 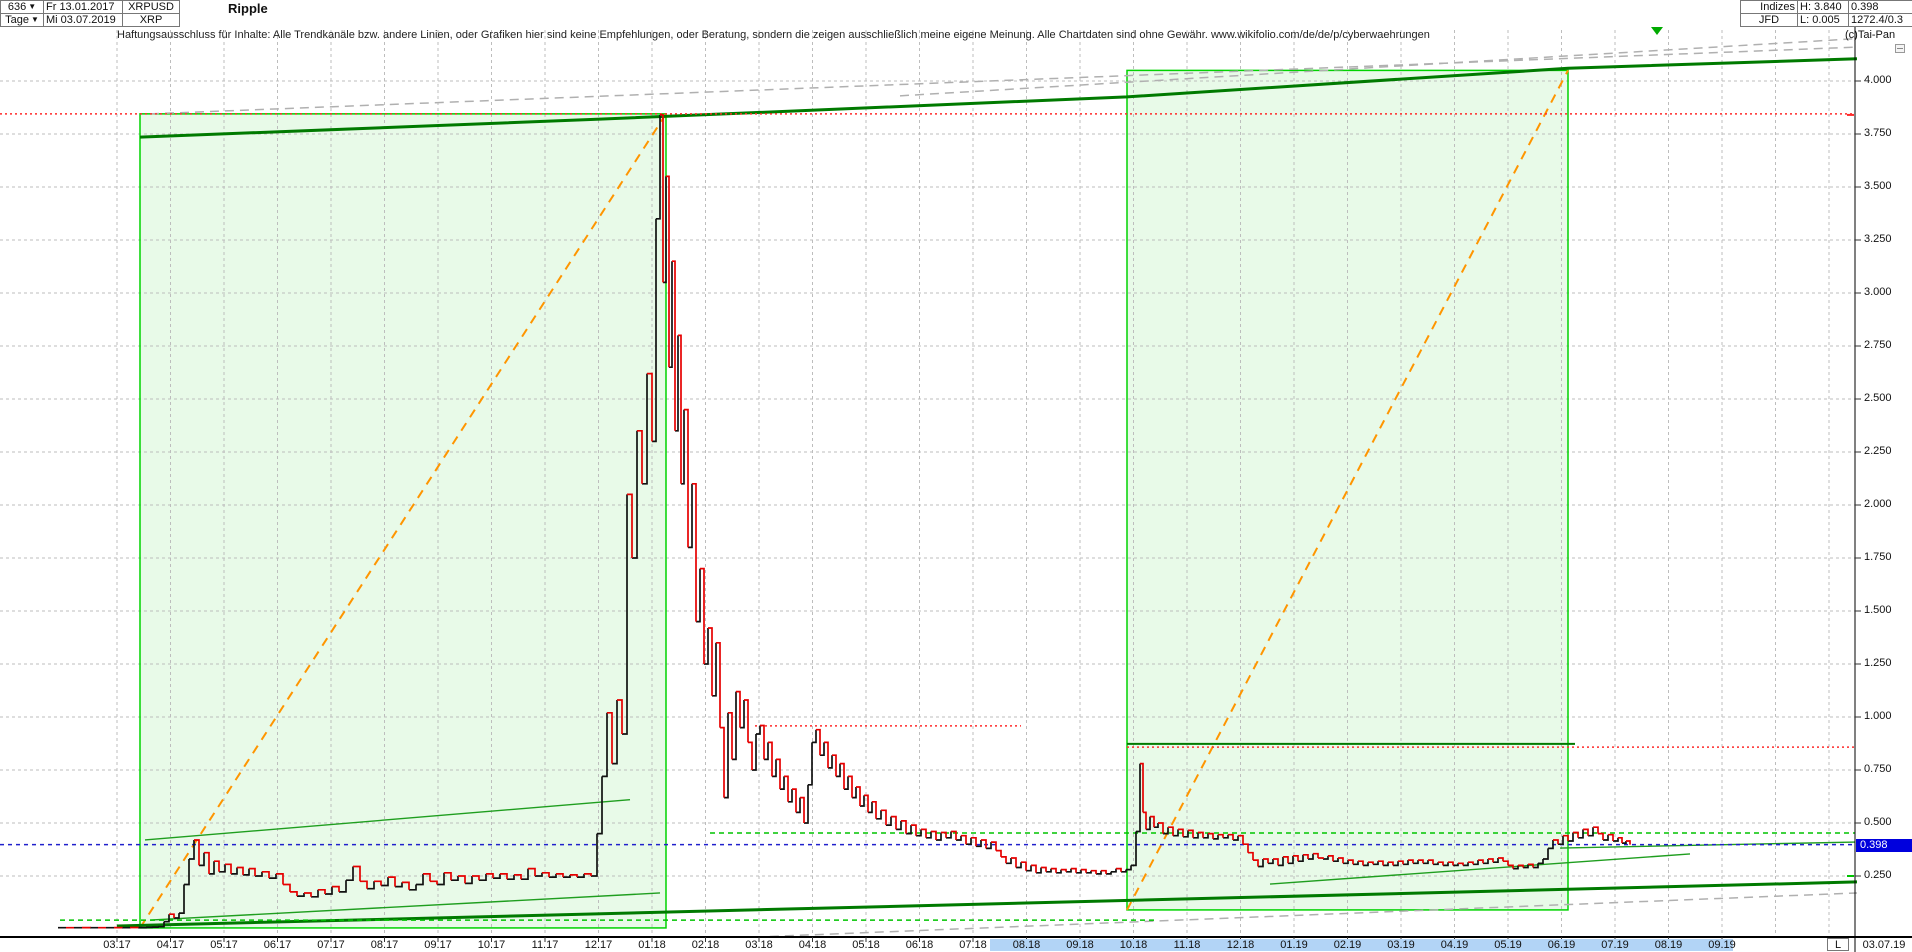 I want to click on y-axis-label: 1.000, so click(x=1878, y=716).